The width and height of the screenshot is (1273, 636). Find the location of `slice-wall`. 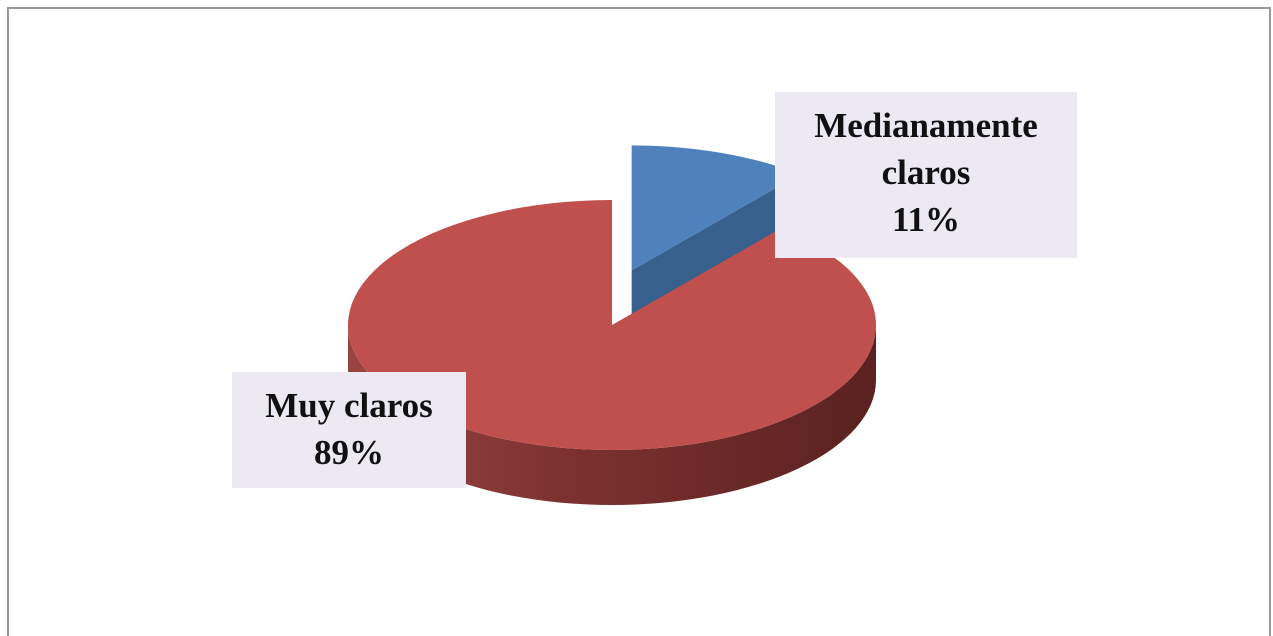

slice-wall is located at coordinates (715, 250).